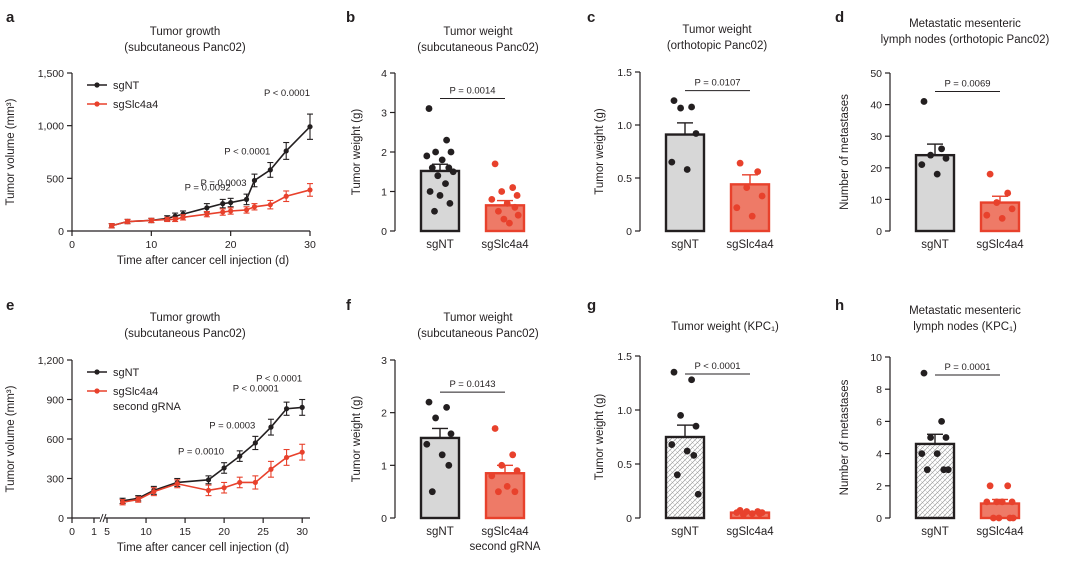  I want to click on panel-label: f, so click(349, 305).